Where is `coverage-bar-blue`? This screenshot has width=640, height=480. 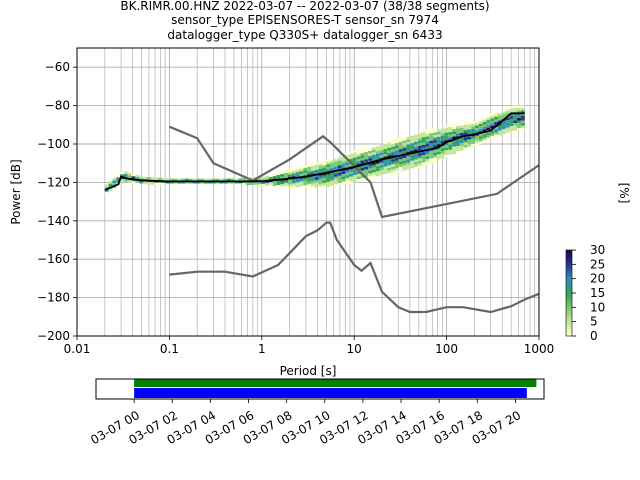
coverage-bar-blue is located at coordinates (330, 393).